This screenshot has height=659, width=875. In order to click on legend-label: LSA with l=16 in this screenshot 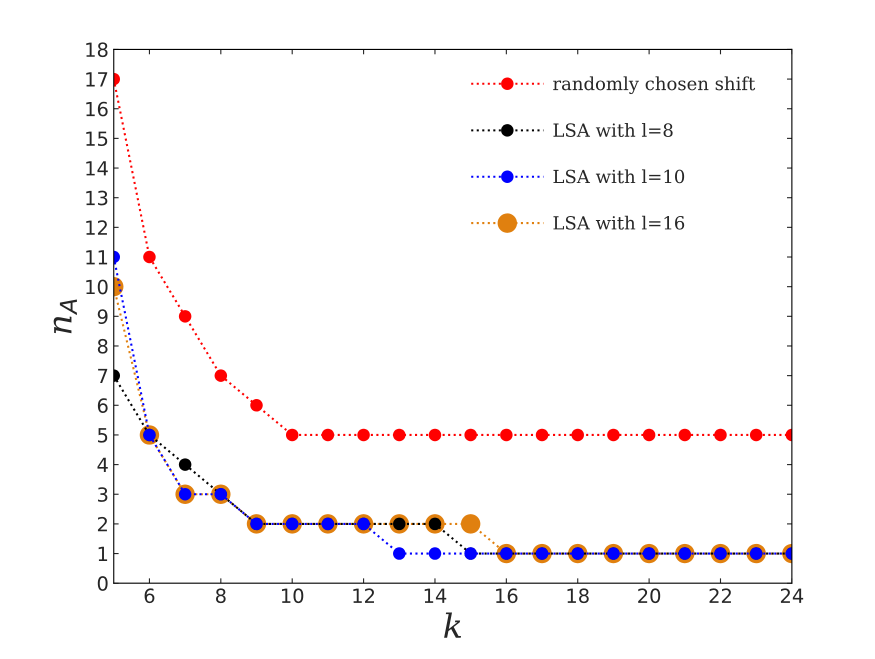, I will do `click(618, 223)`.